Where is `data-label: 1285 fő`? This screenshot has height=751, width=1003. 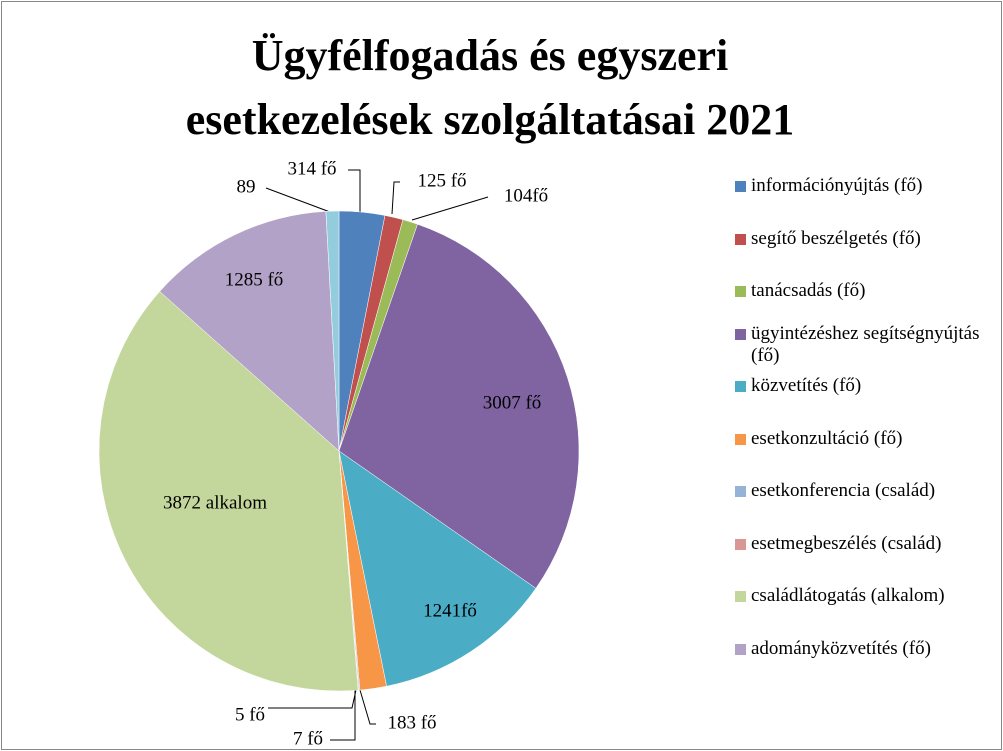 data-label: 1285 fő is located at coordinates (254, 279).